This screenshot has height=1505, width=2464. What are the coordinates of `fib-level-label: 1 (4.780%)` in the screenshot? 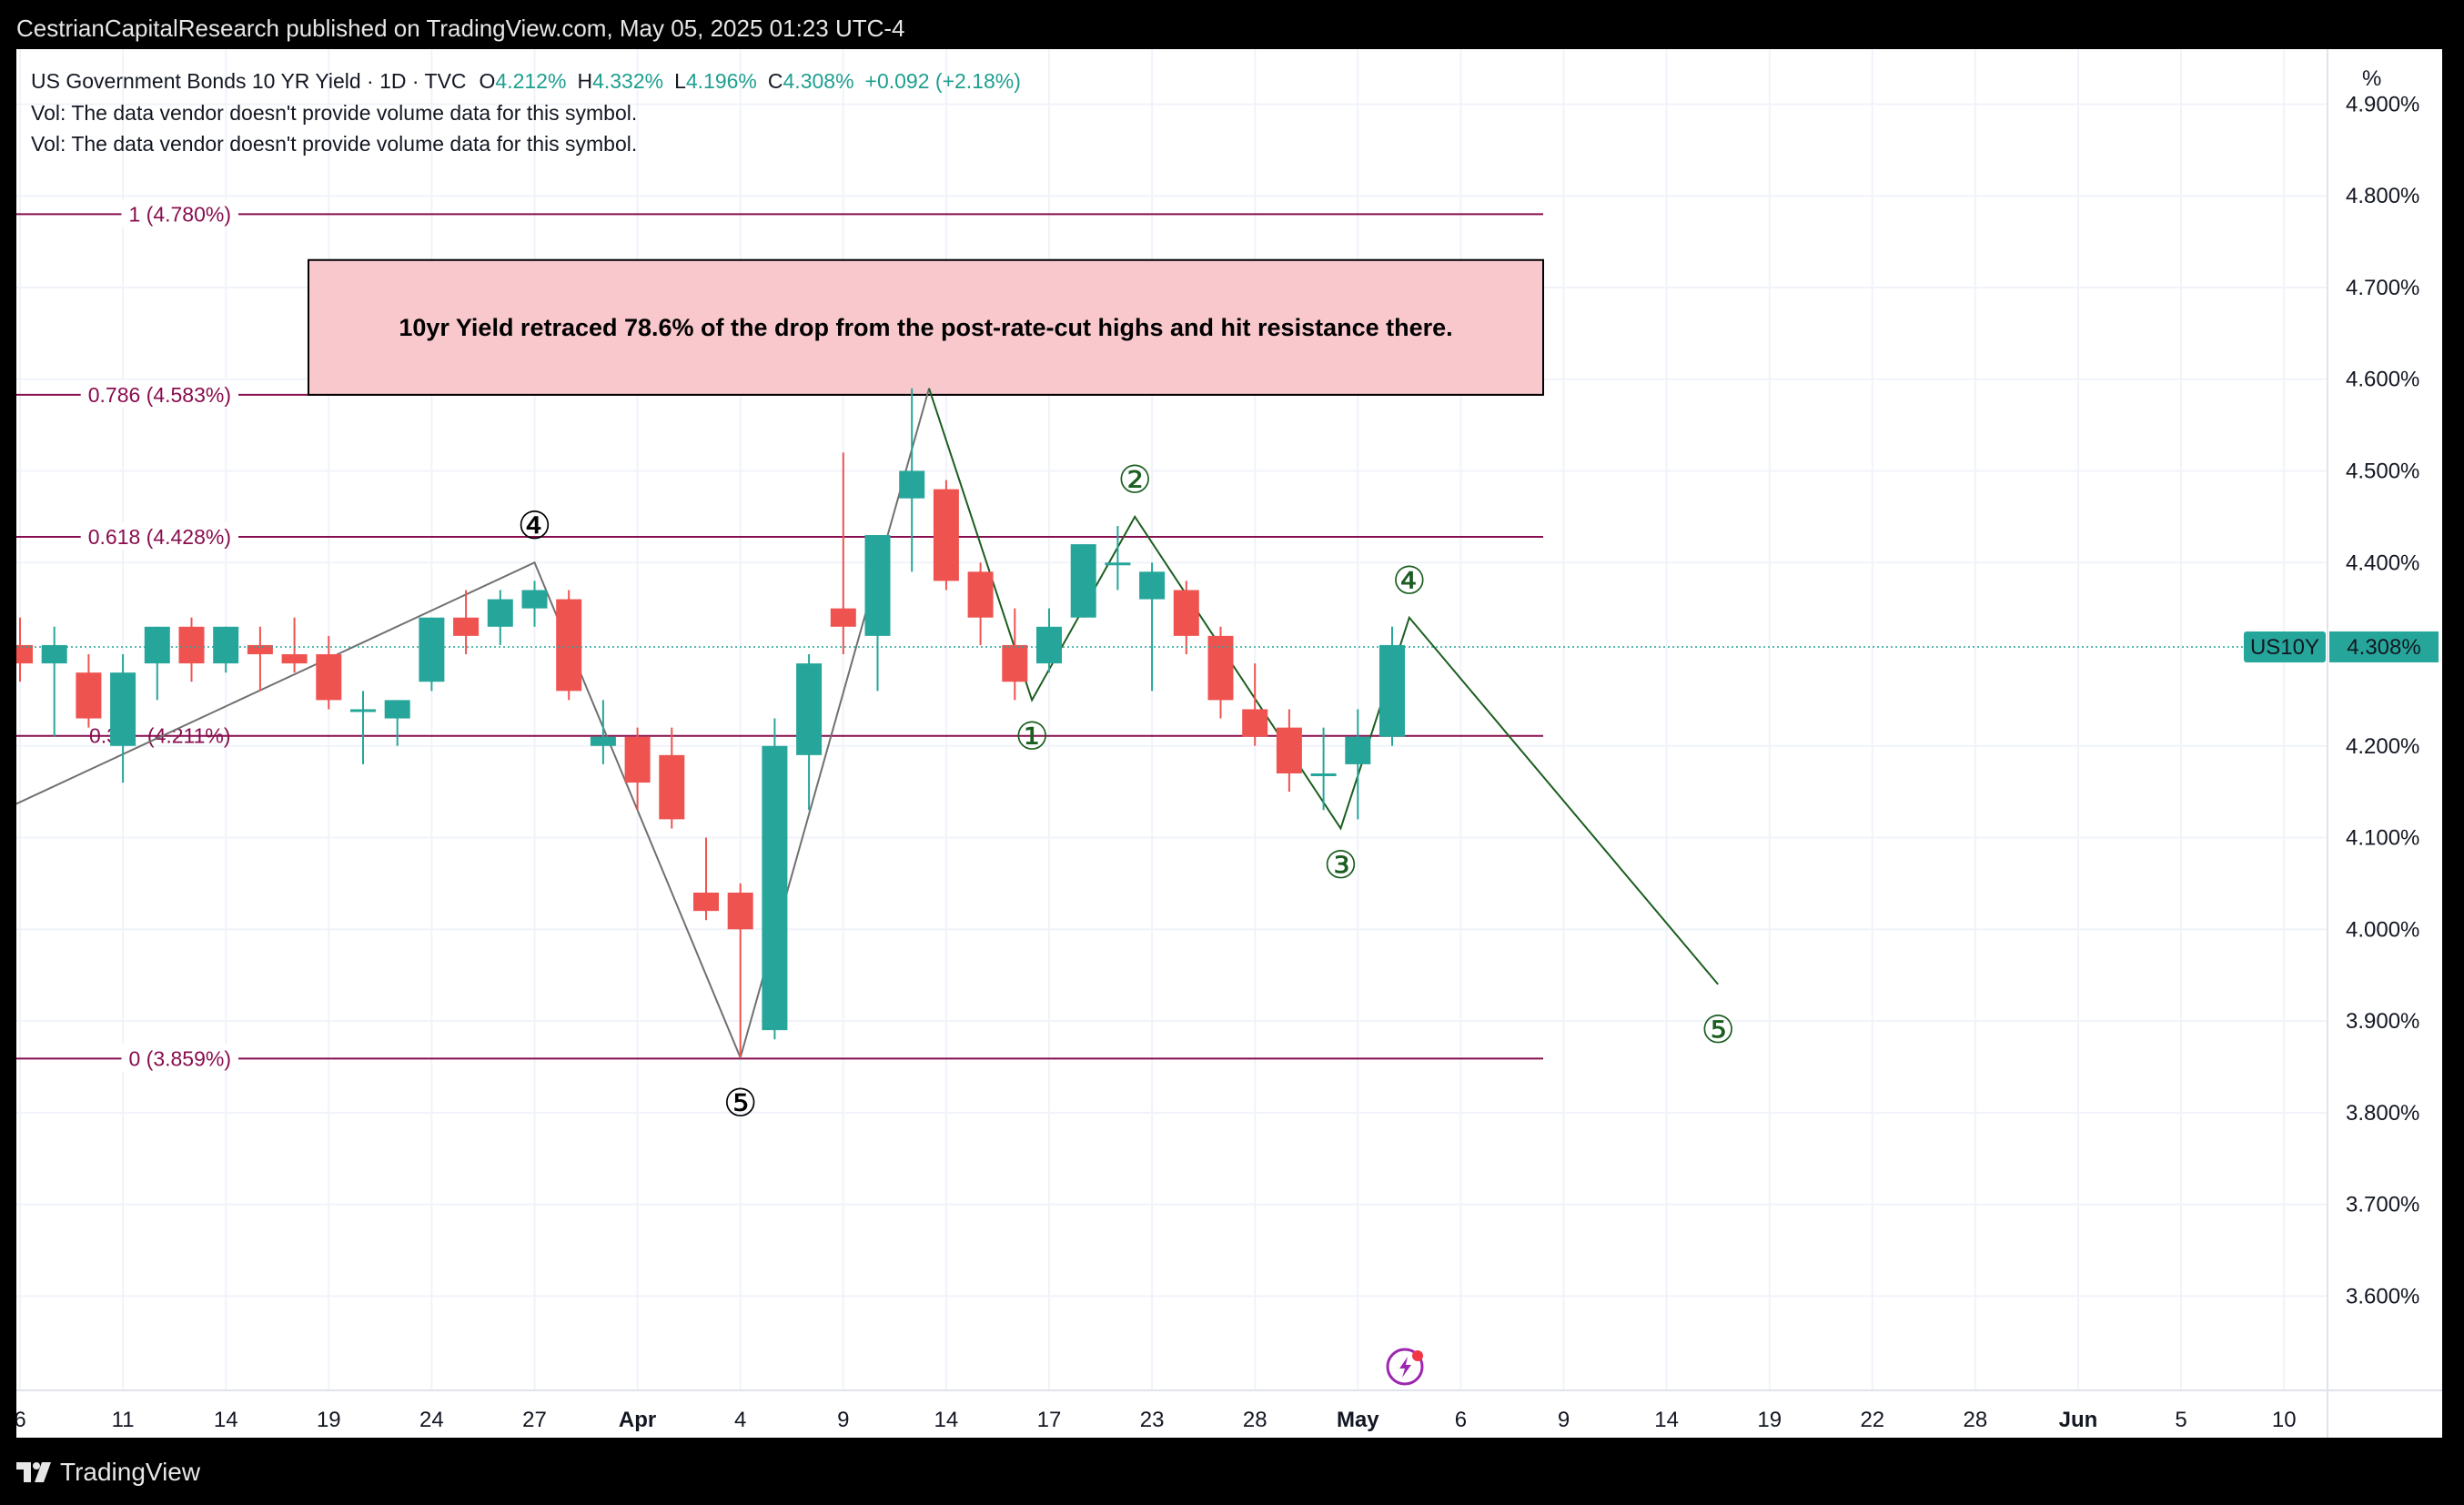 It's located at (179, 214).